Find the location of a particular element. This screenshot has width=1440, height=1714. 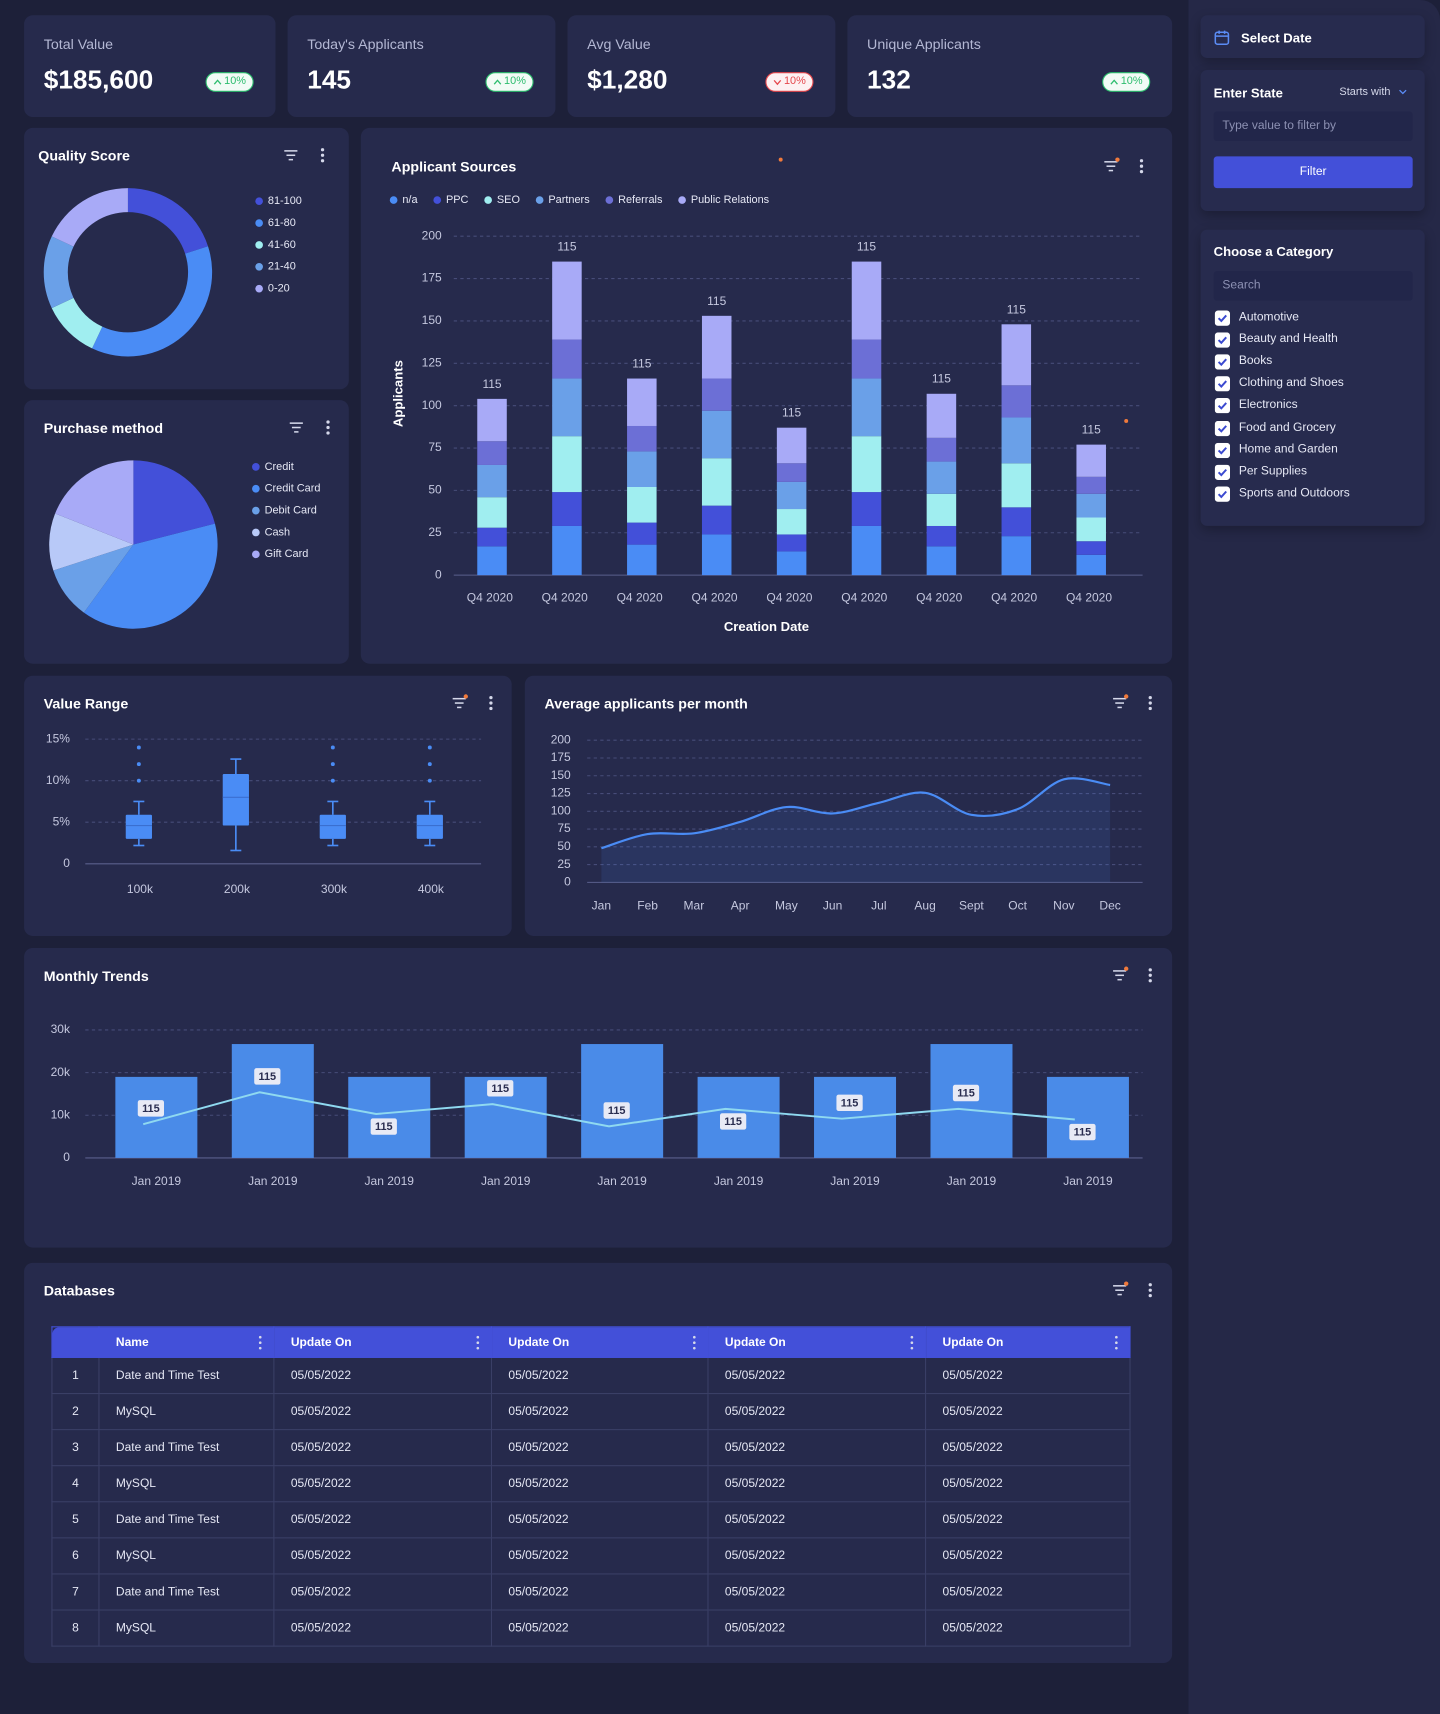

average-card: Average applicants per month is located at coordinates (848, 805).